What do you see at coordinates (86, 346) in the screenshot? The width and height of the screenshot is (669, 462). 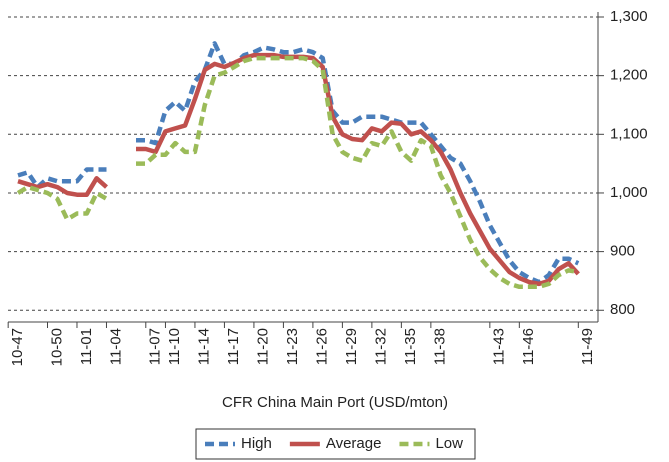 I see `x-tick-label: 11-01` at bounding box center [86, 346].